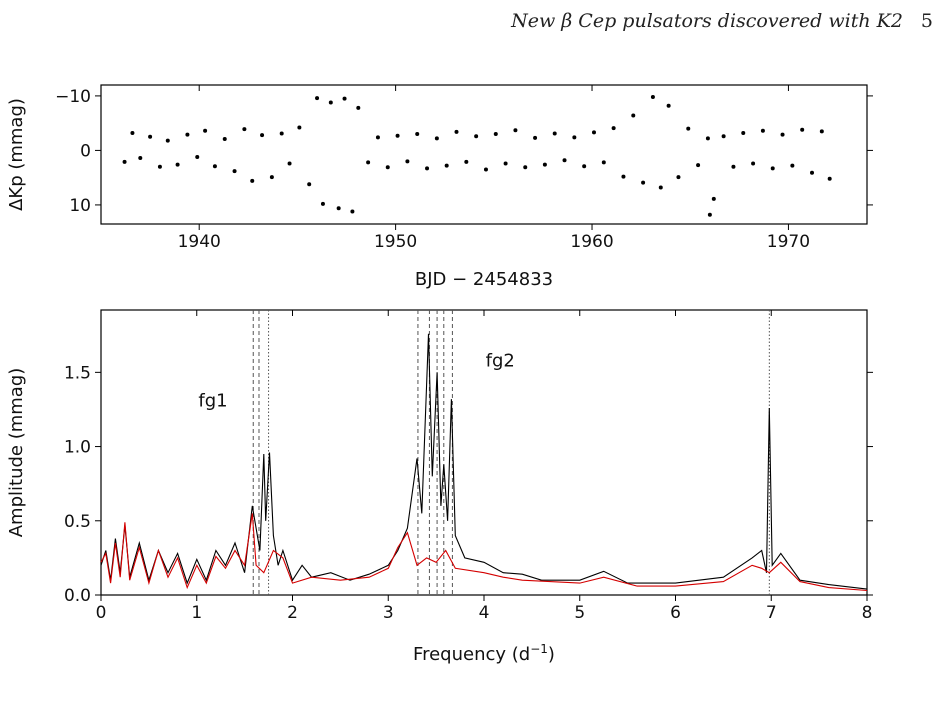  I want to click on x-tick-label: 1940, so click(199, 242).